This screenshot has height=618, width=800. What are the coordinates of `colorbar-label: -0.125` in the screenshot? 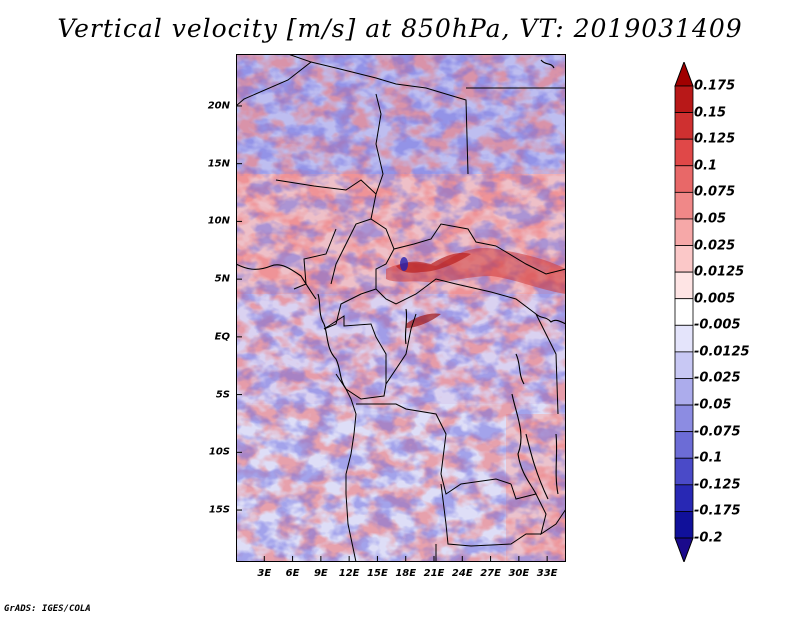 It's located at (717, 485).